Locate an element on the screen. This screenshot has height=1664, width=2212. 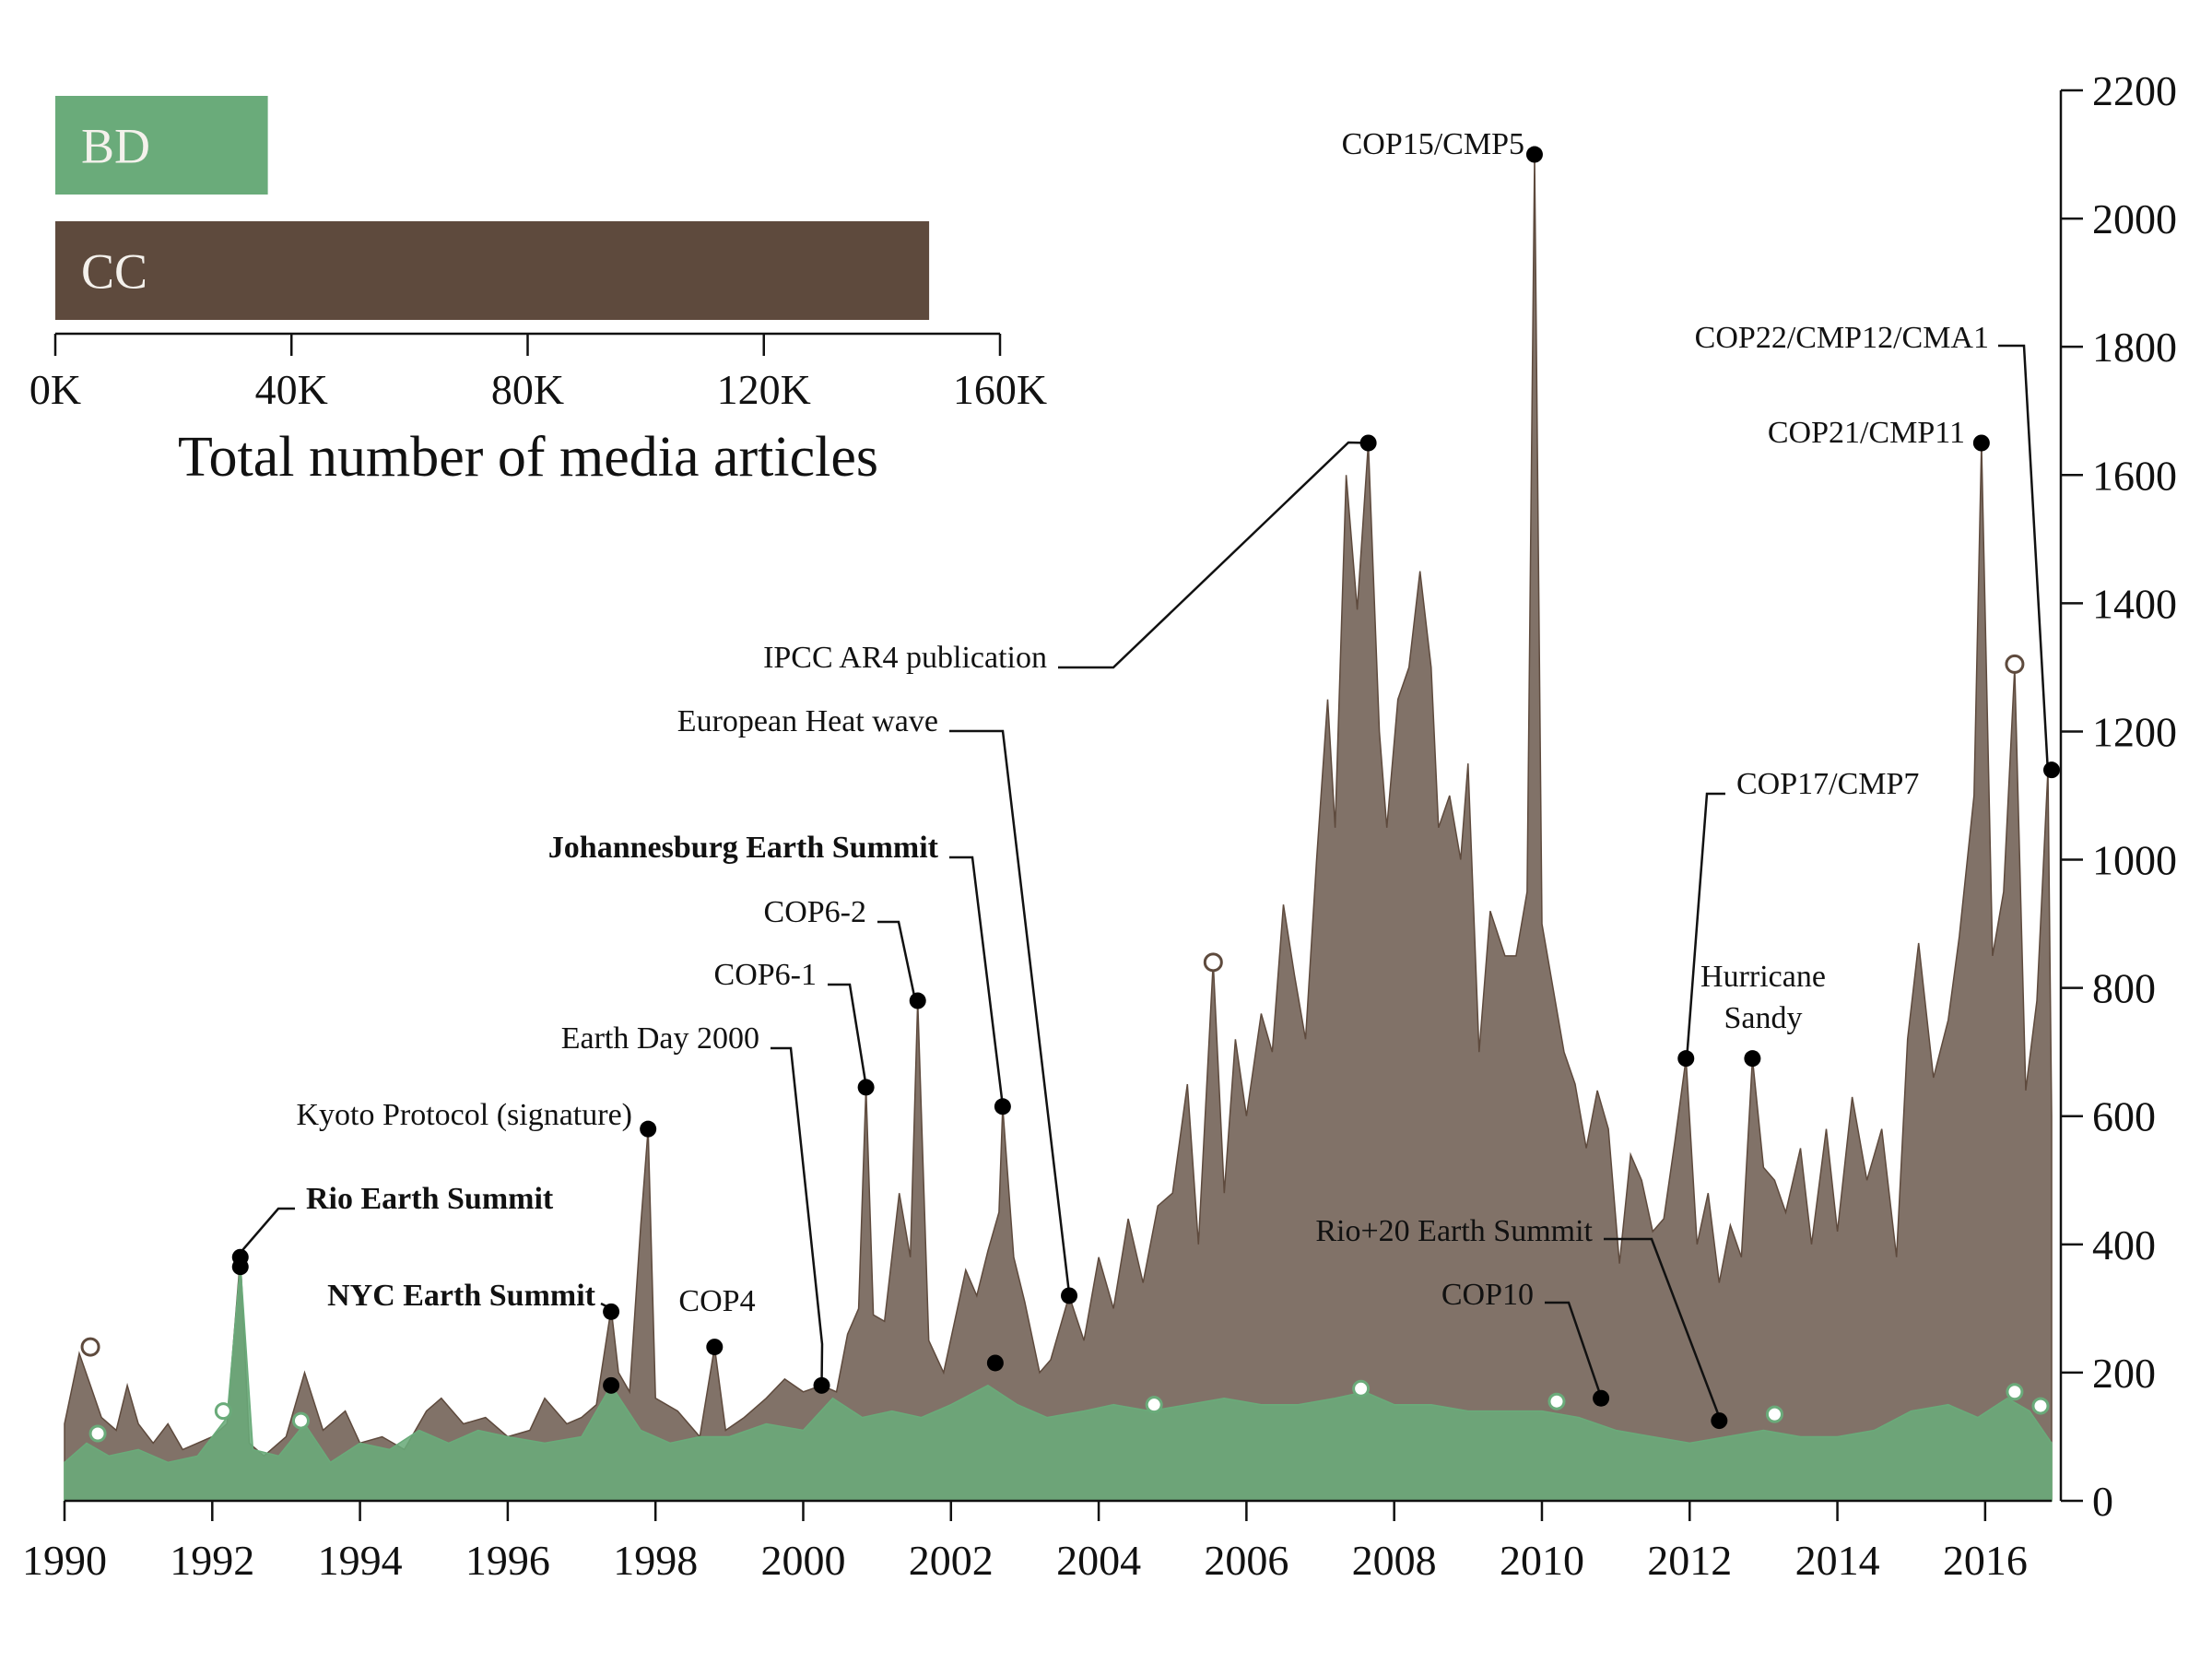
annotation-label: COP21/CMP11 is located at coordinates (1866, 433).